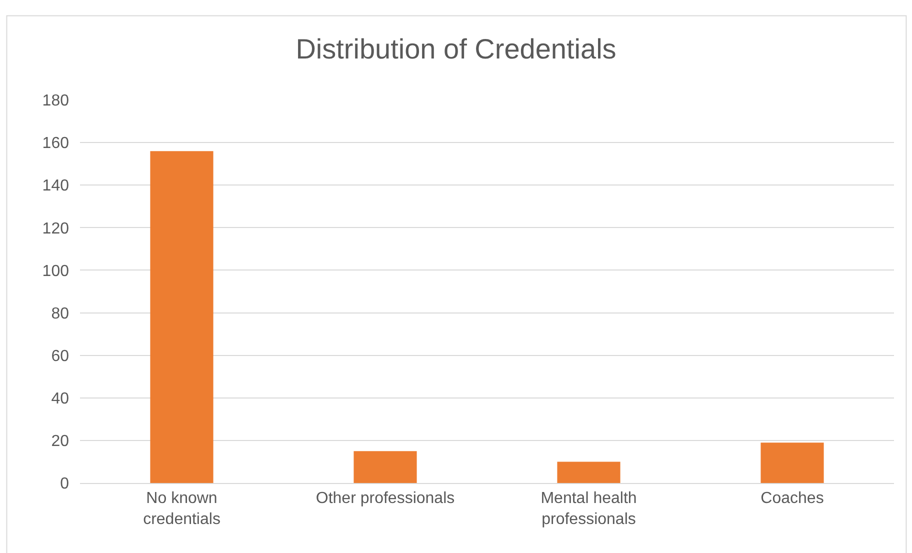  I want to click on y-tick-label: 0, so click(65, 484).